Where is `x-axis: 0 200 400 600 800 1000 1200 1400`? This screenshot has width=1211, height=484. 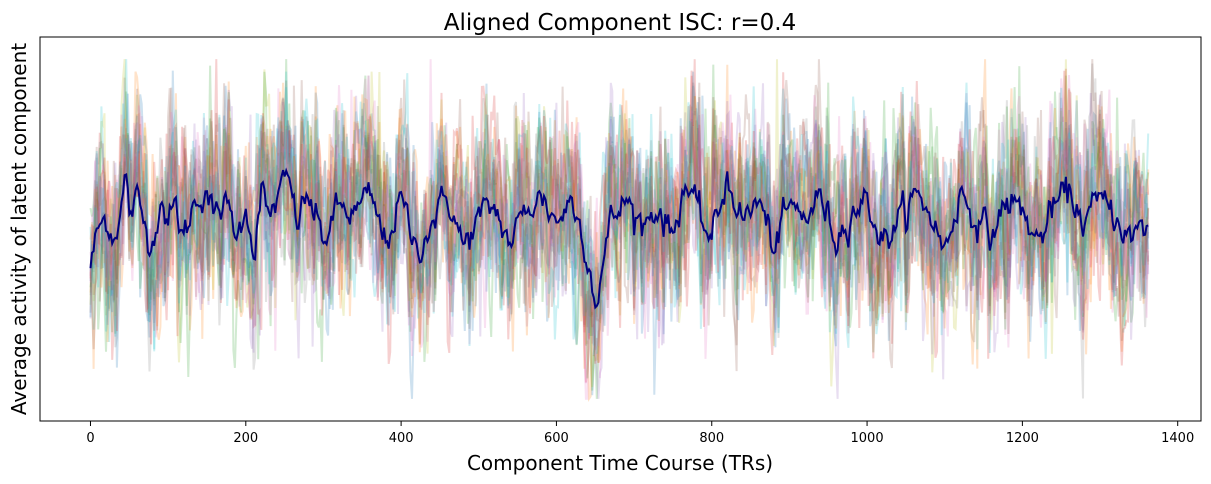 x-axis: 0 200 400 600 800 1000 1200 1400 is located at coordinates (640, 433).